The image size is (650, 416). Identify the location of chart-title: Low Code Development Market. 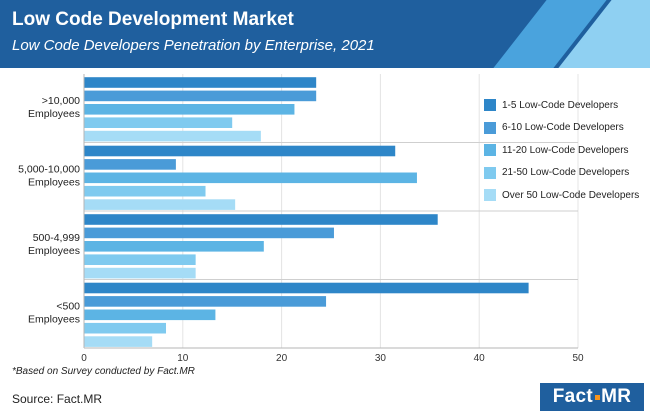
(153, 19).